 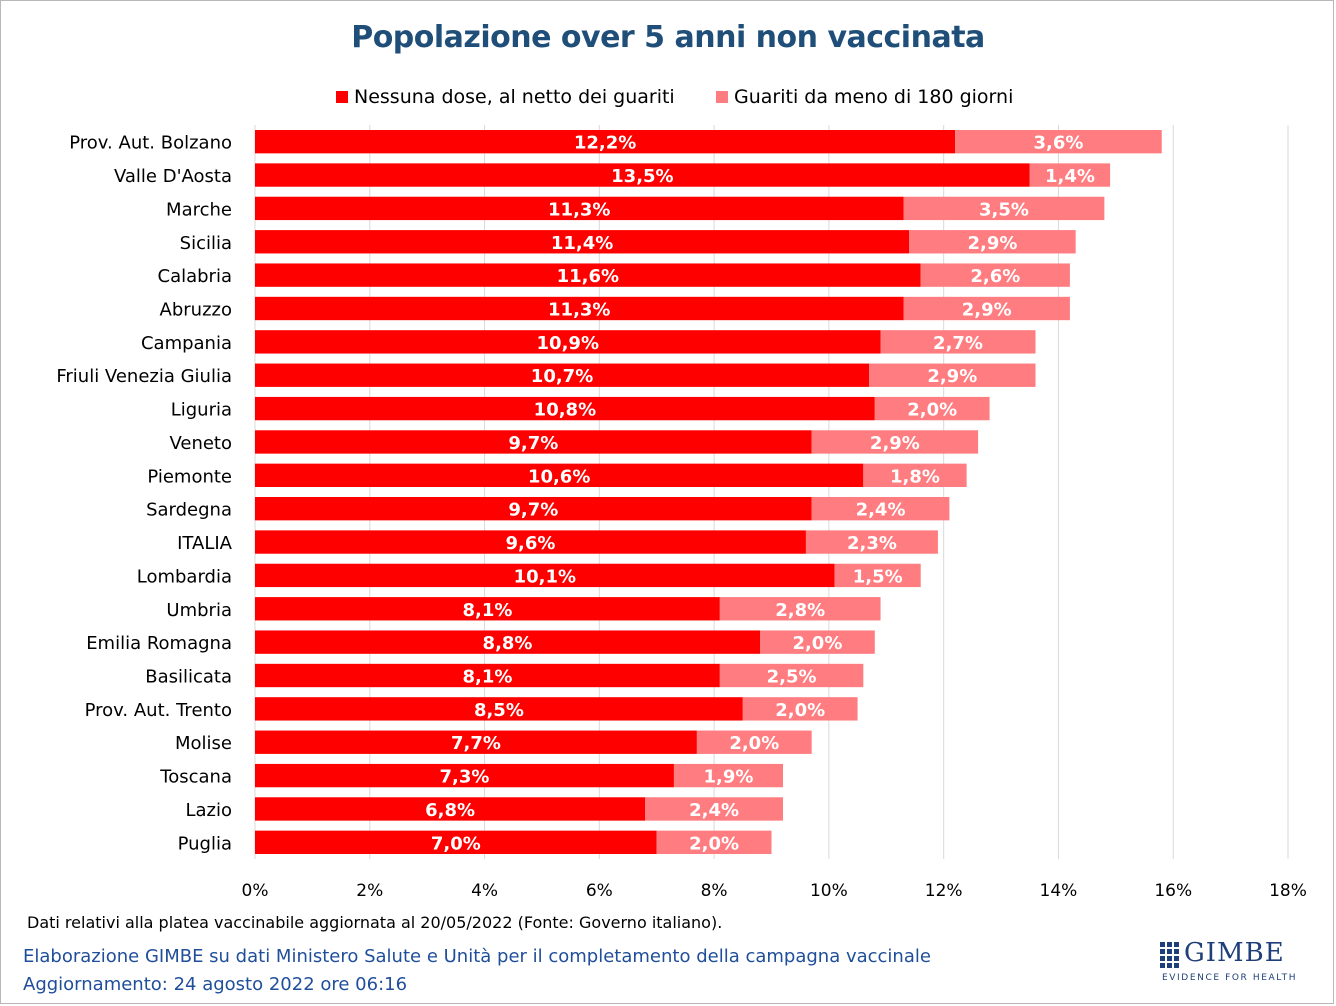 I want to click on category-label: Prov. Aut. Trento, so click(x=158, y=710).